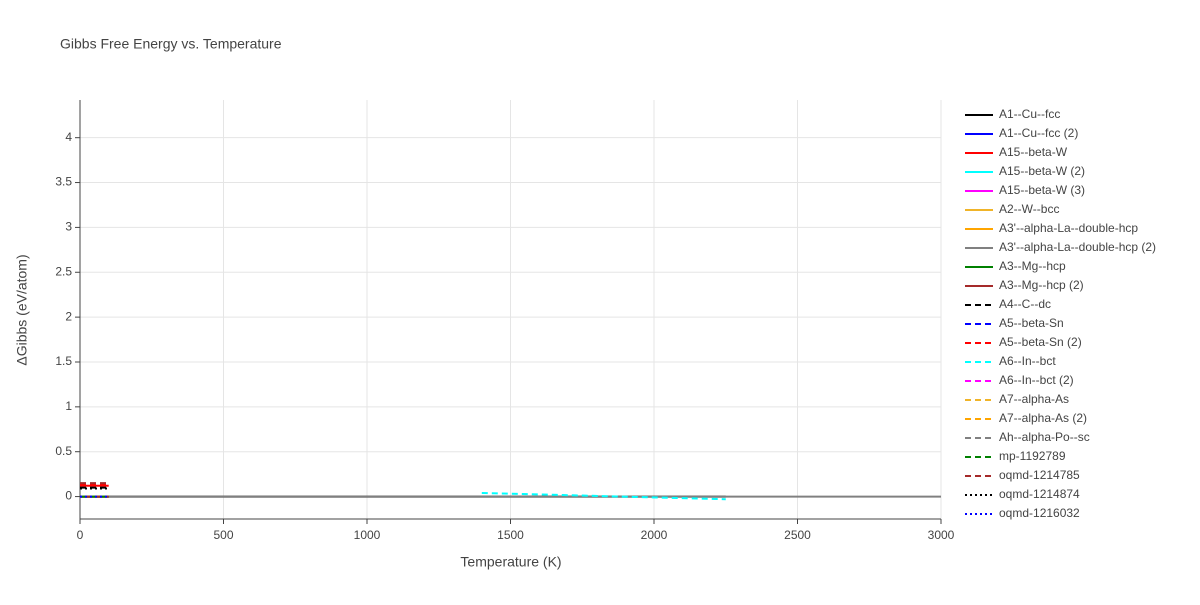  Describe the element at coordinates (1025, 304) in the screenshot. I see `legend-label: A4--C--dc` at that location.